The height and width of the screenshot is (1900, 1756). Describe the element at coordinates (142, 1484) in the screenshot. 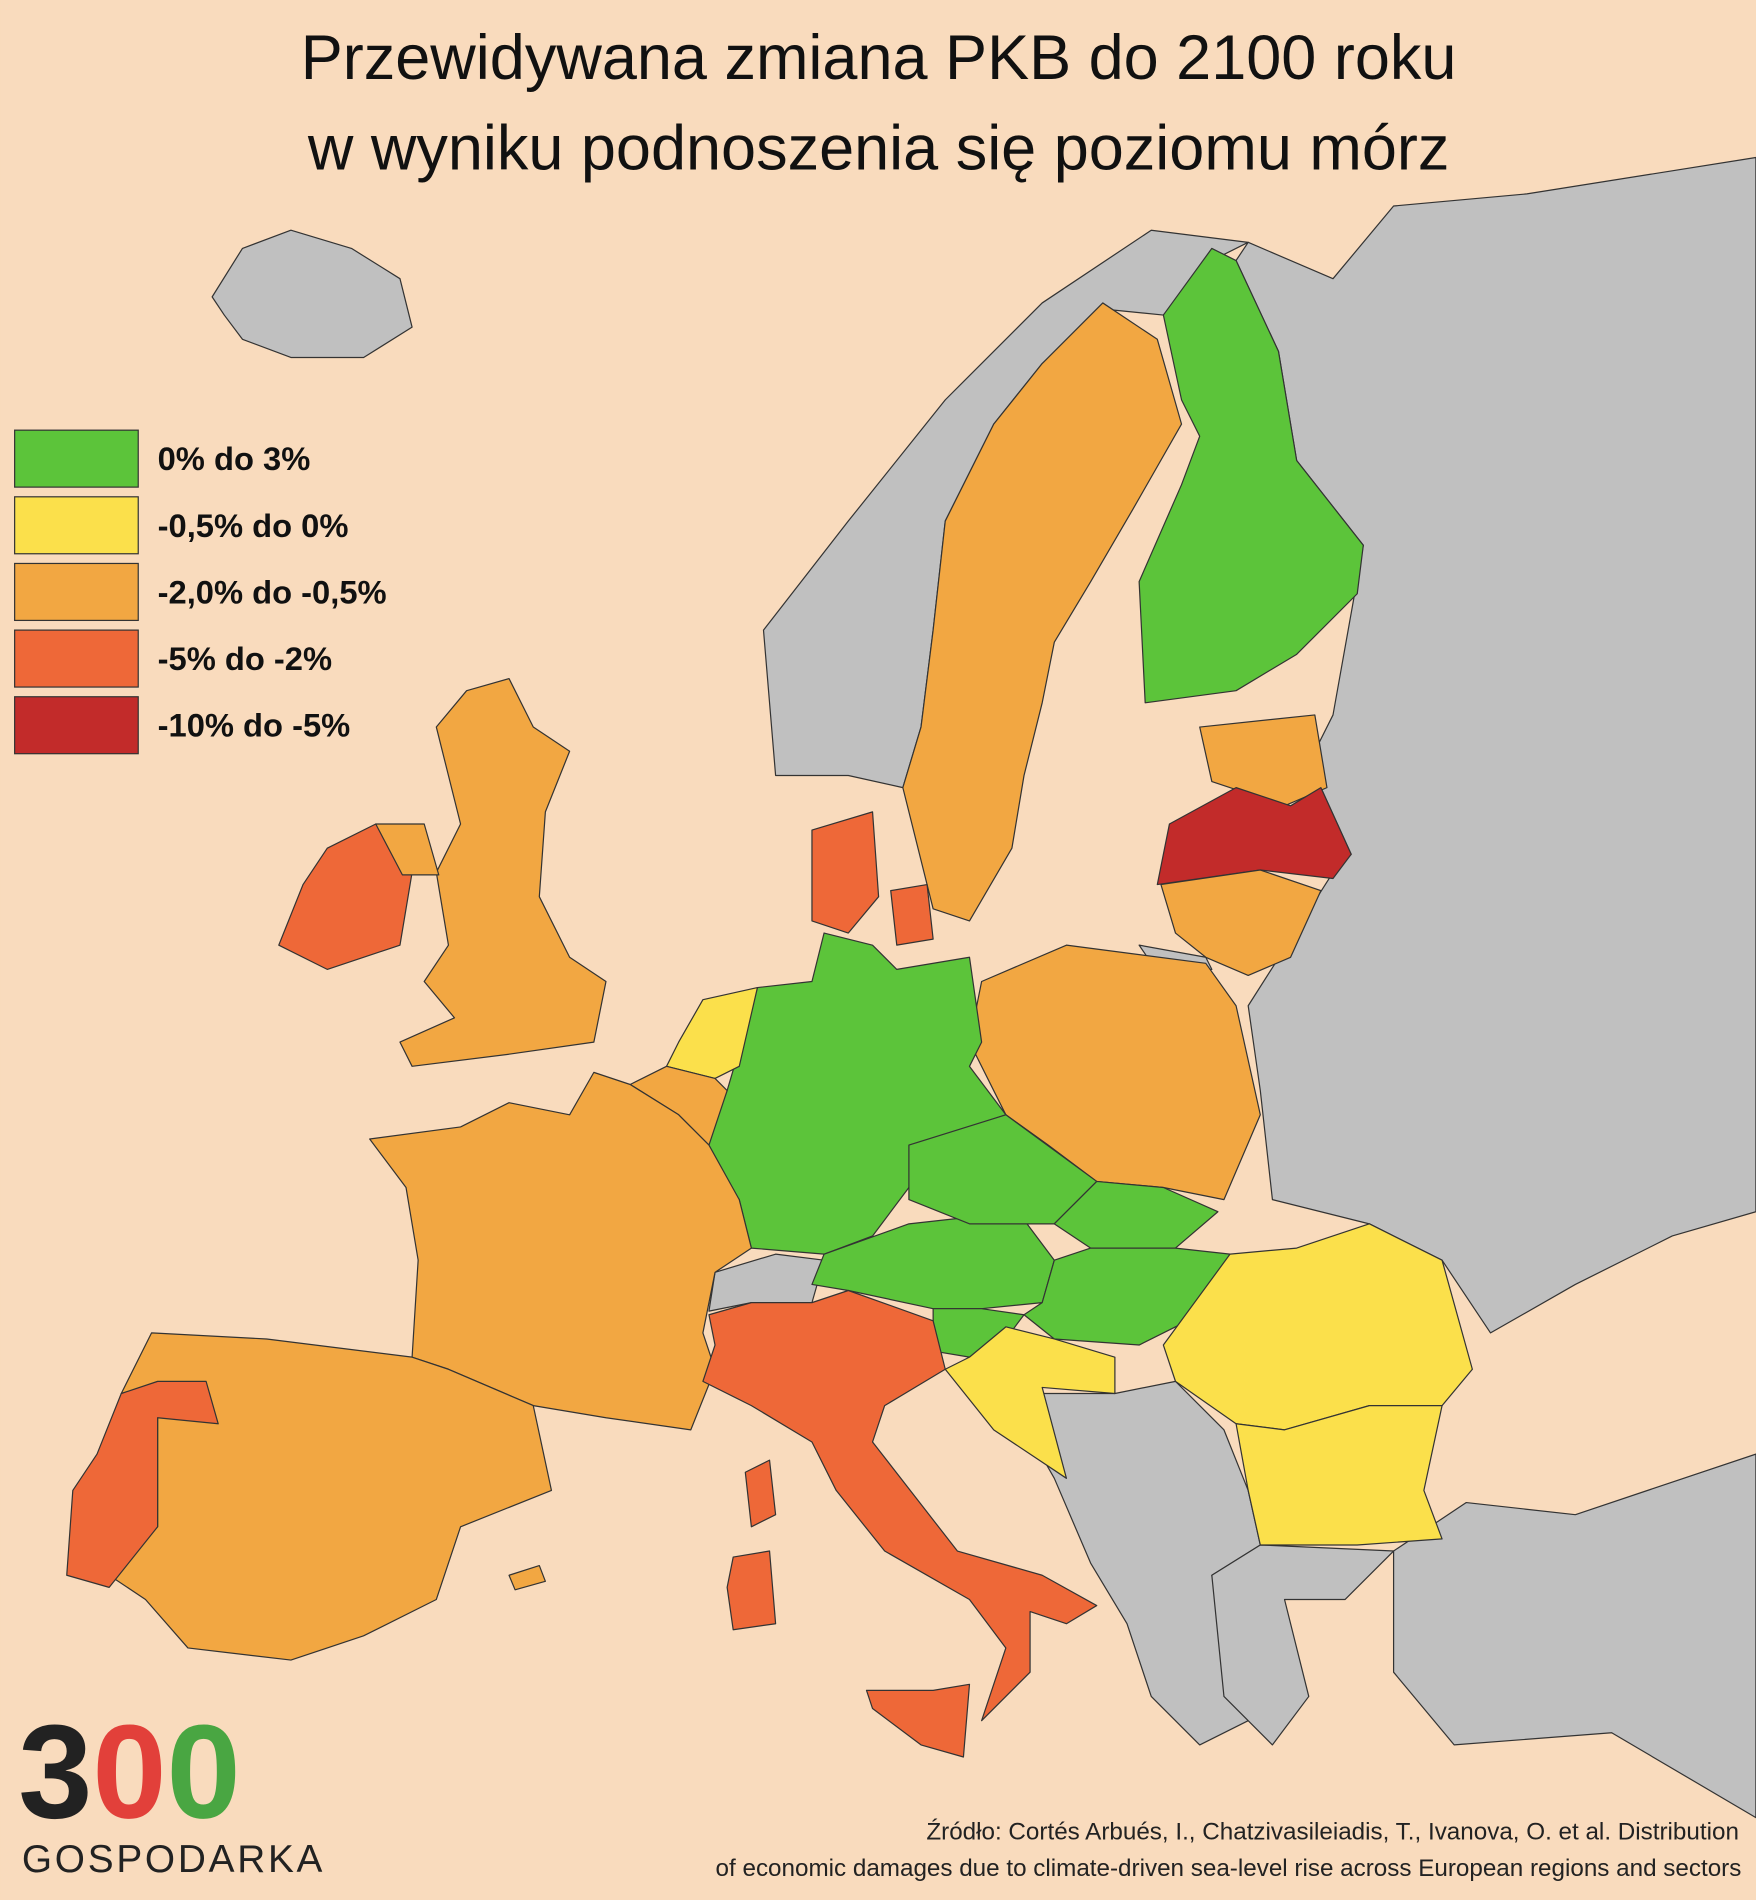

I see `portugal` at that location.